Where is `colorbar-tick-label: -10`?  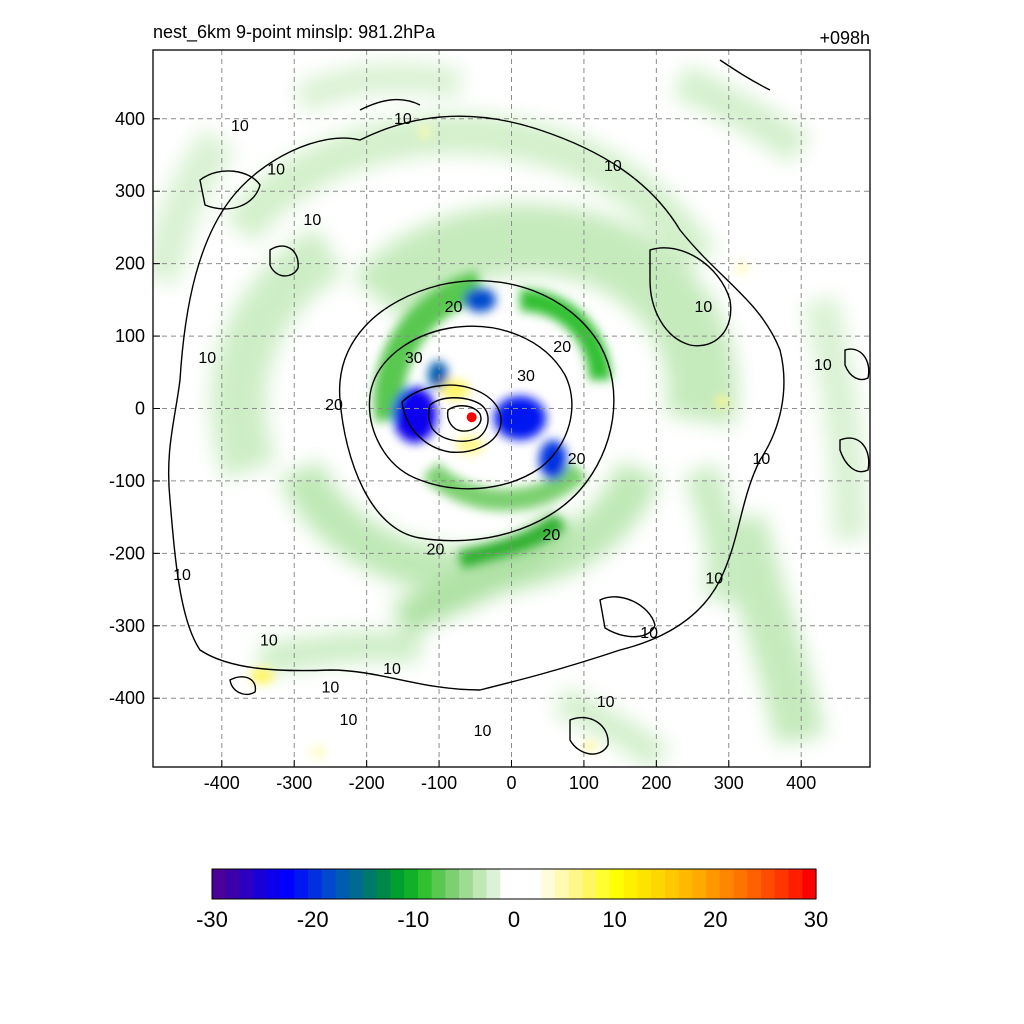 colorbar-tick-label: -10 is located at coordinates (413, 919).